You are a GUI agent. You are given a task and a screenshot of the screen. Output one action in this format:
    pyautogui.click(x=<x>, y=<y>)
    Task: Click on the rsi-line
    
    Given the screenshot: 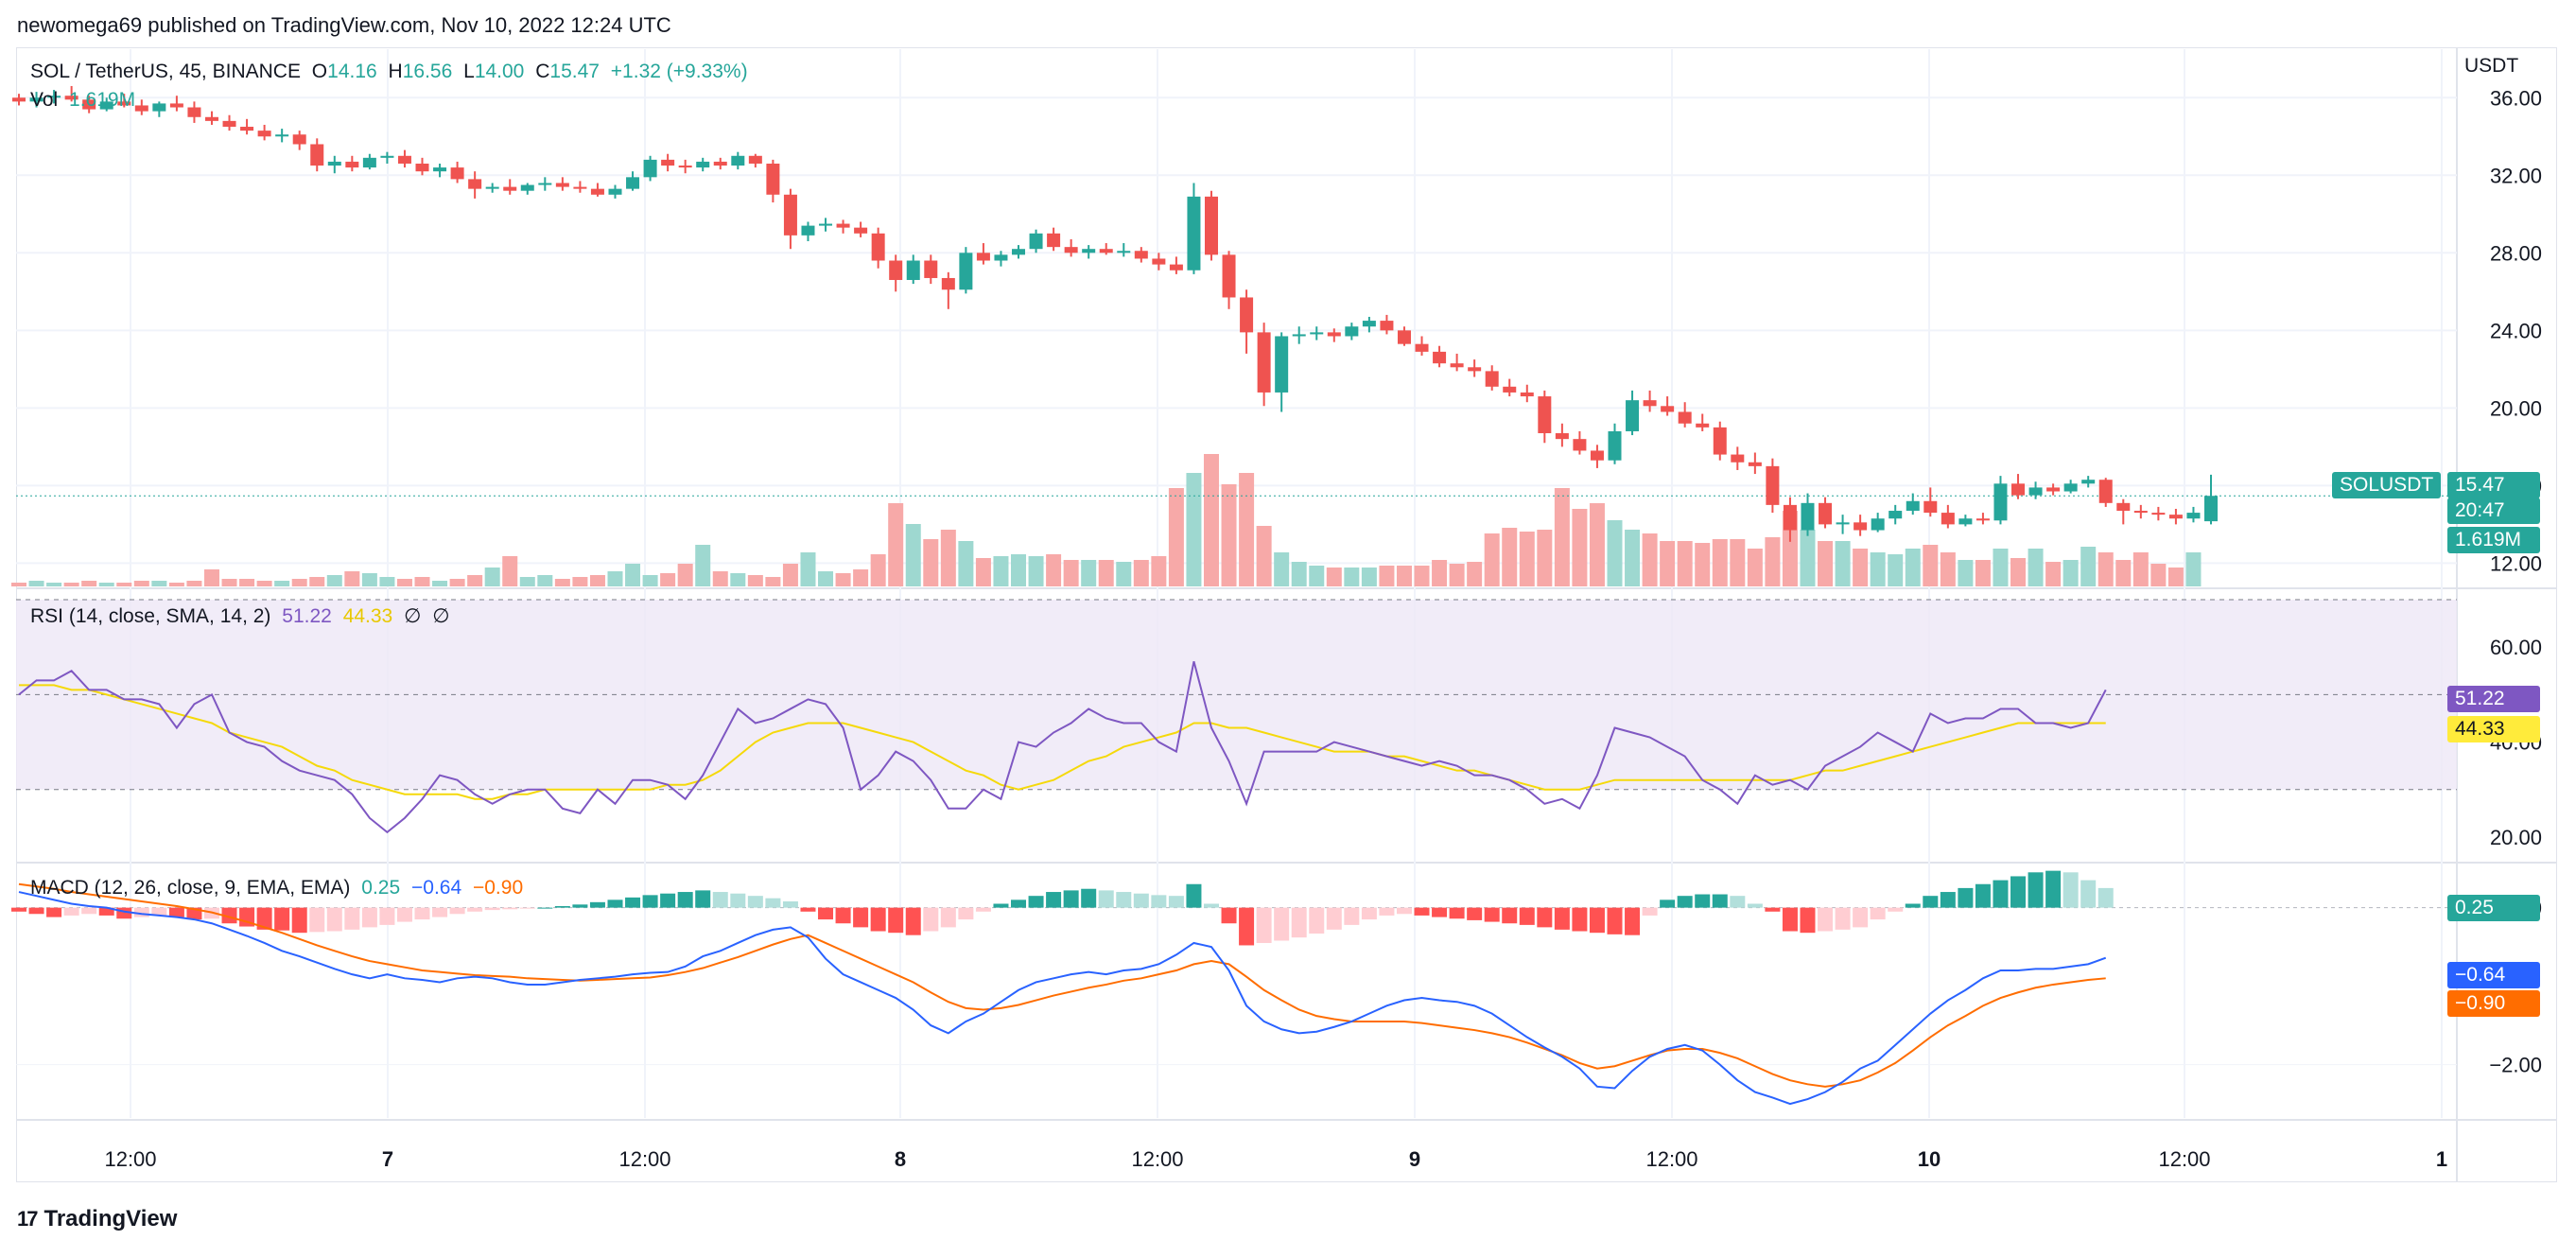 What is the action you would take?
    pyautogui.click(x=1062, y=748)
    